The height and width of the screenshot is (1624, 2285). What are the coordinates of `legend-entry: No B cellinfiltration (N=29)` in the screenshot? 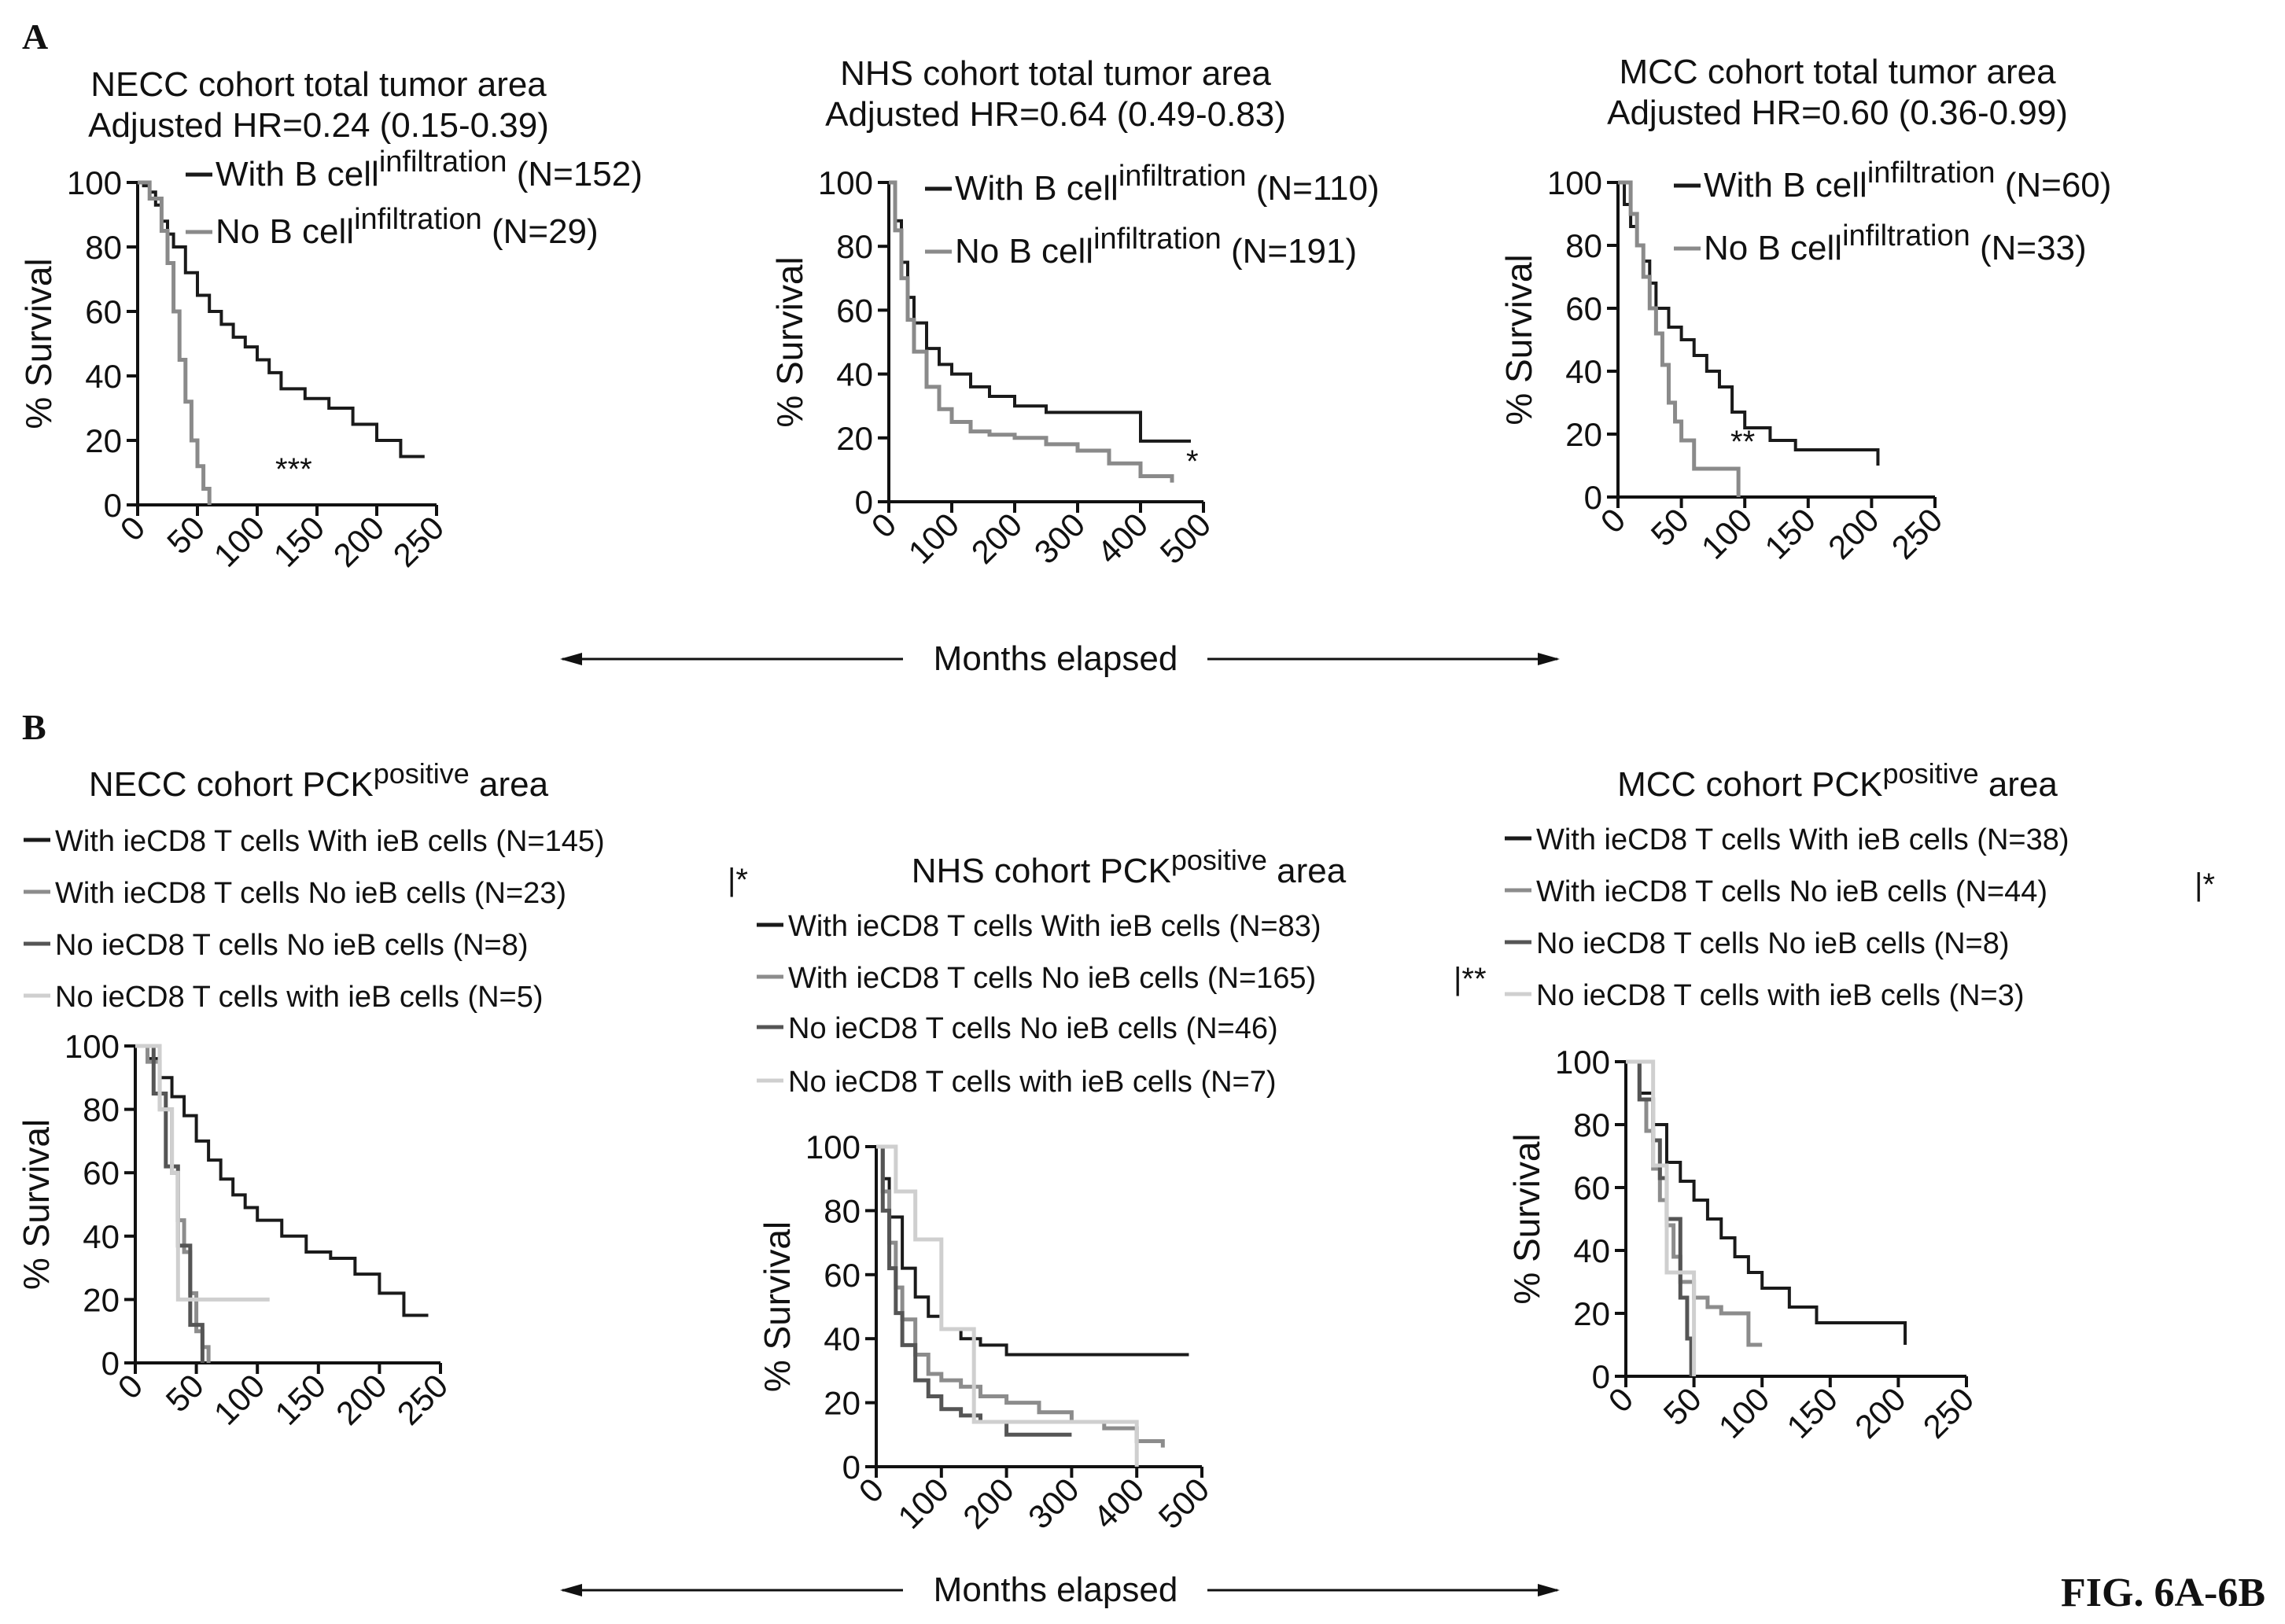 It's located at (407, 227).